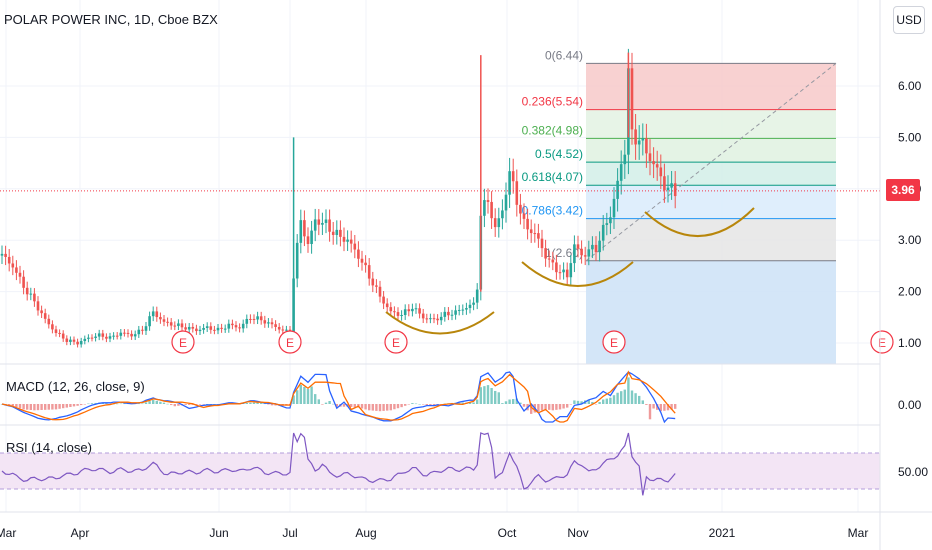 Image resolution: width=932 pixels, height=550 pixels. What do you see at coordinates (552, 130) in the screenshot?
I see `fib-level-label: 0.382(4.98)` at bounding box center [552, 130].